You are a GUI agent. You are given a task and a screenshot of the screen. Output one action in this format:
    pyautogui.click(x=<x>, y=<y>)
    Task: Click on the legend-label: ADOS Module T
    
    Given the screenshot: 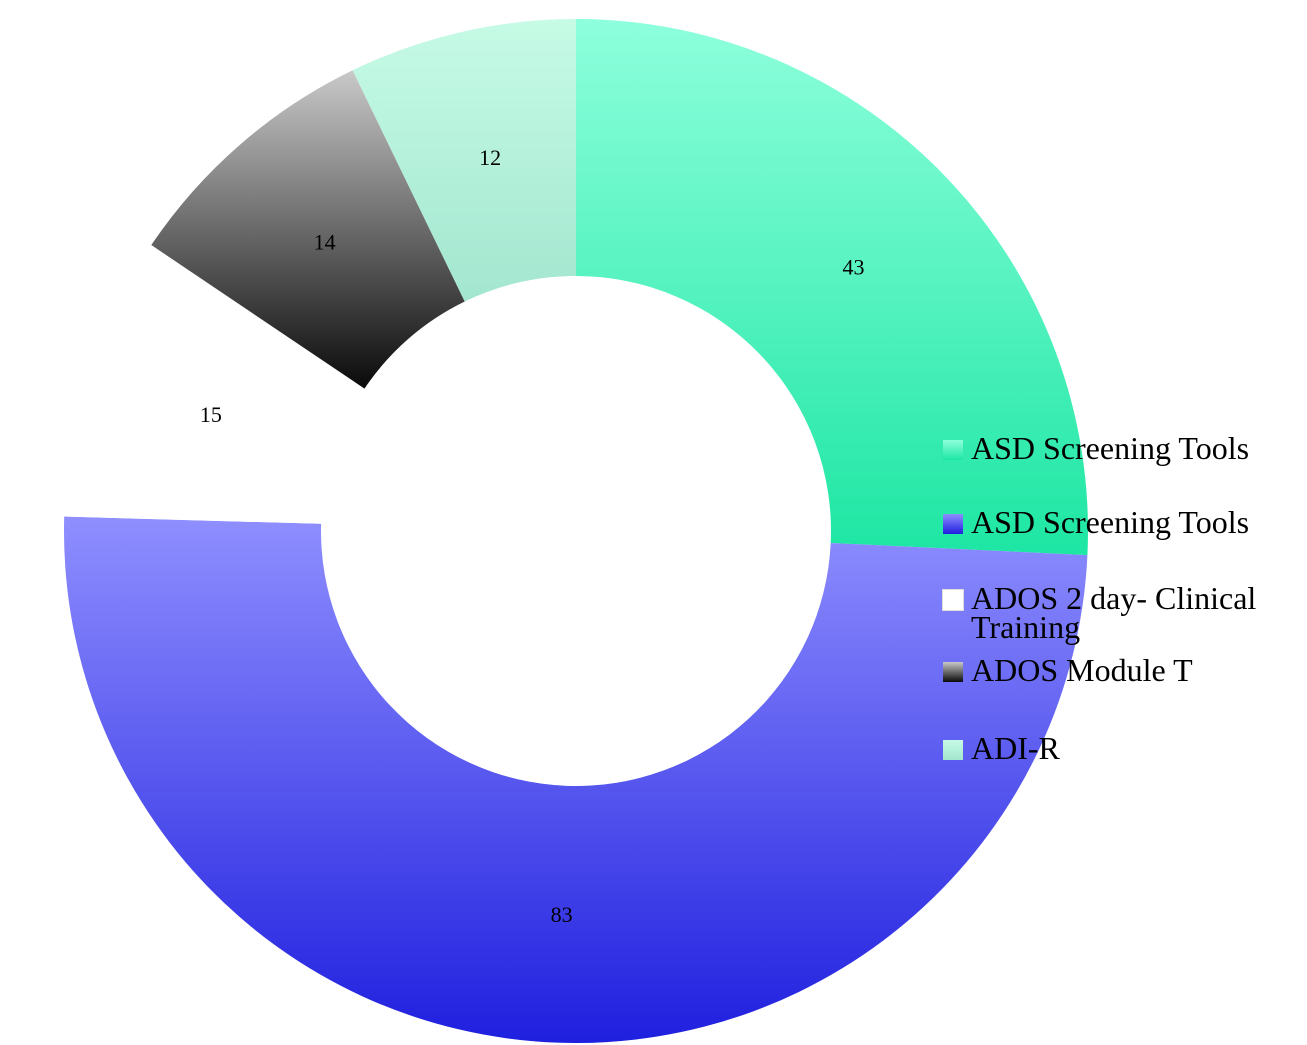 What is the action you would take?
    pyautogui.click(x=1082, y=670)
    